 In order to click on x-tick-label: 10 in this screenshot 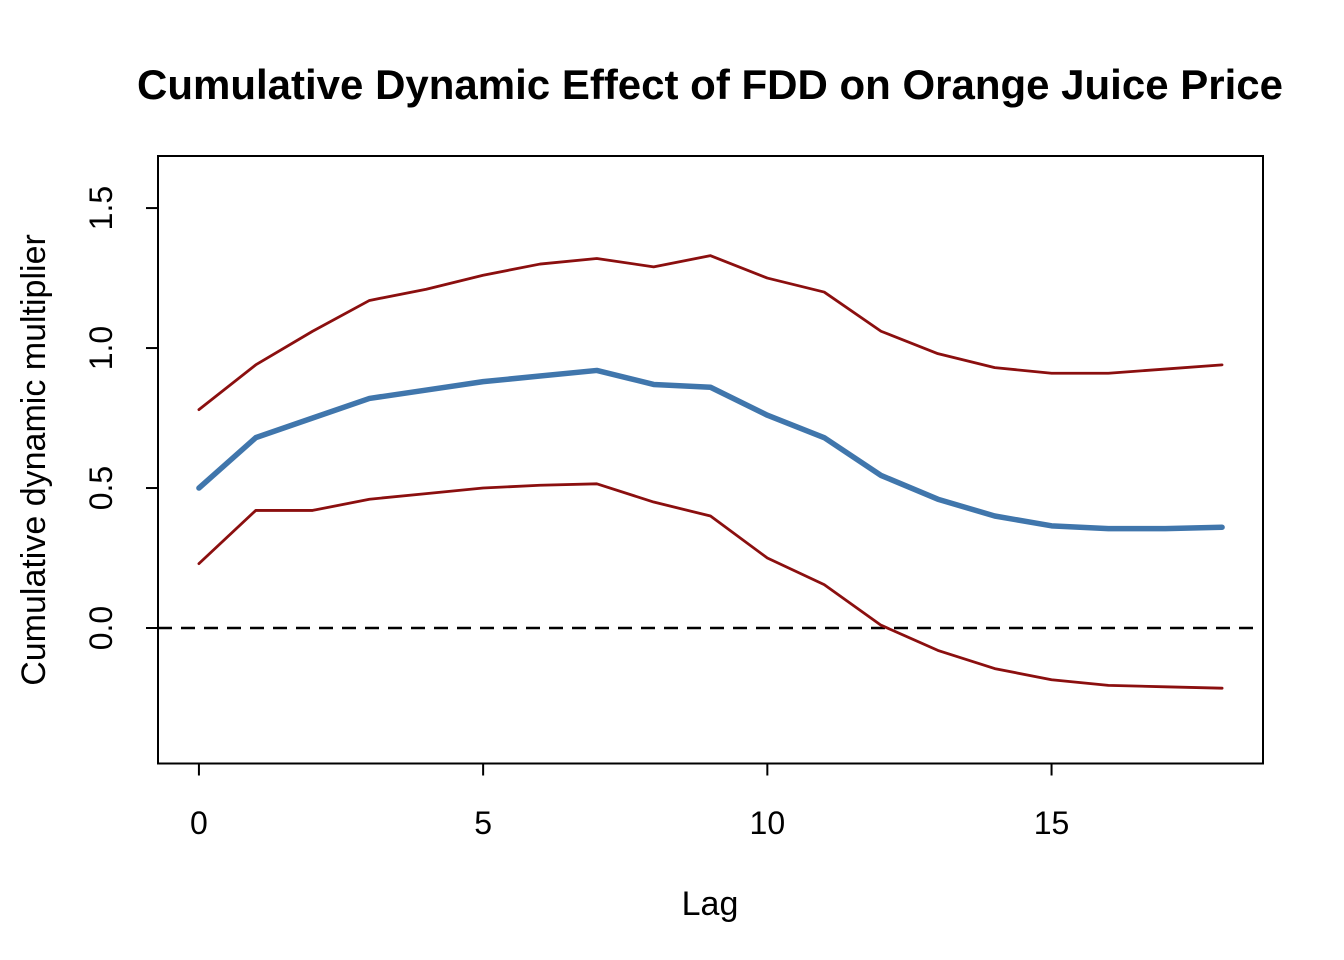, I will do `click(768, 823)`.